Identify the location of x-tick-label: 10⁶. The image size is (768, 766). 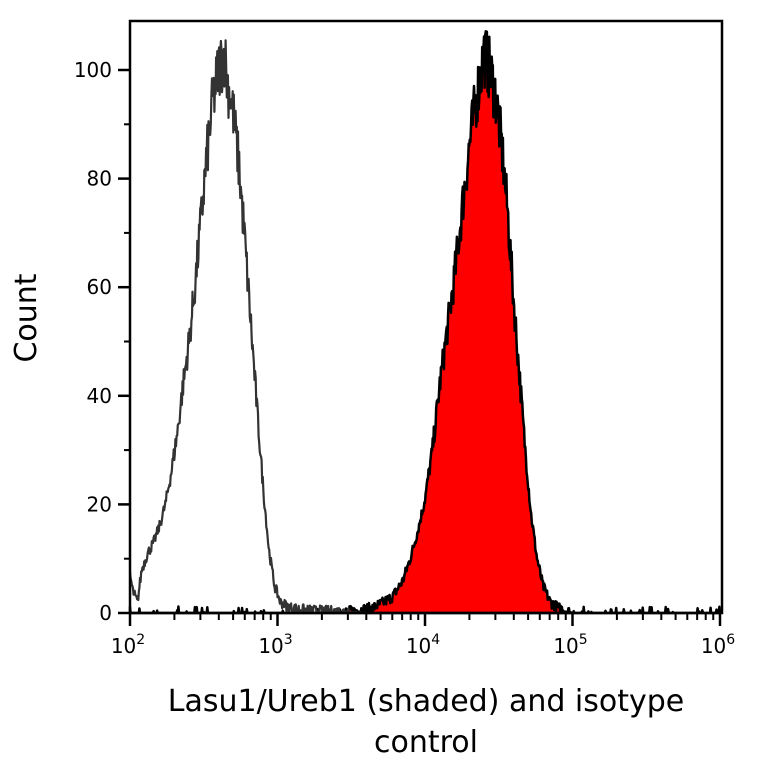
(718, 645).